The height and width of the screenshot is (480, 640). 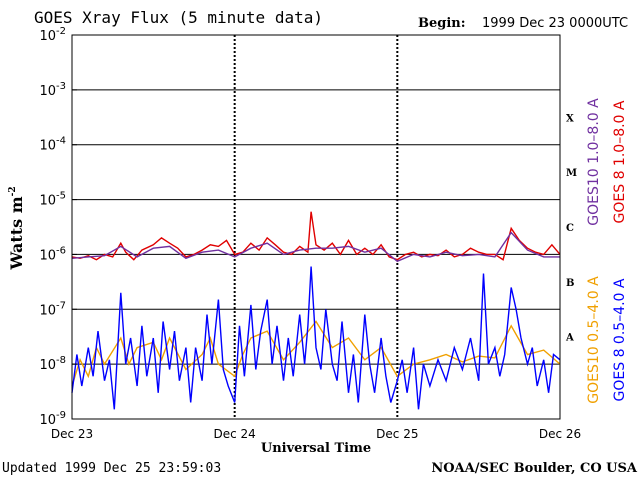 What do you see at coordinates (620, 339) in the screenshot?
I see `legend-goes8-short: GOES 8 0.5–4.0 A` at bounding box center [620, 339].